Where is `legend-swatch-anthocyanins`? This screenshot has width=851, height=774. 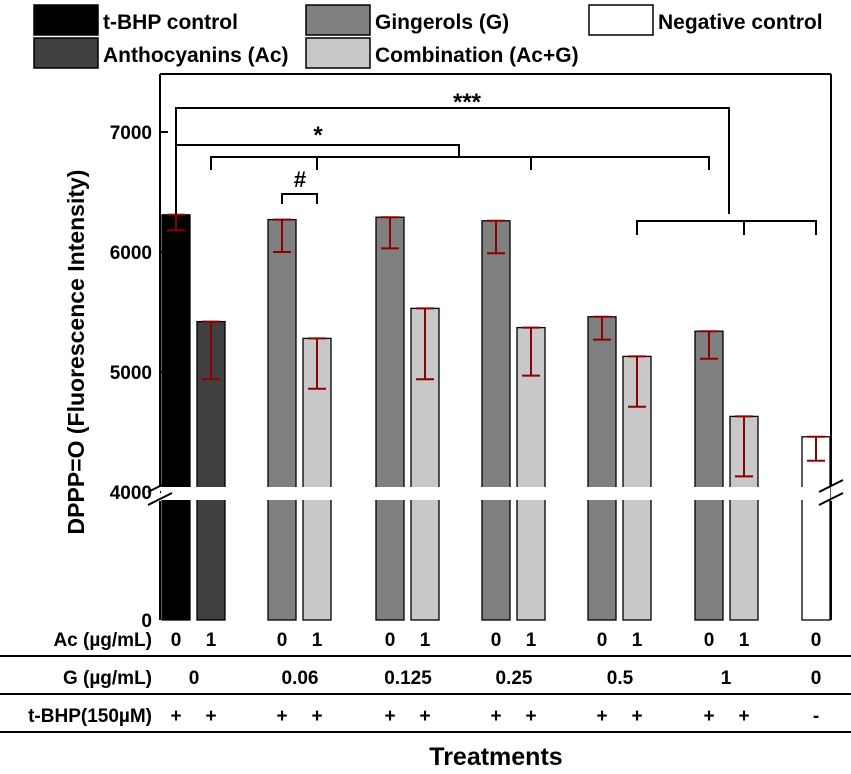 legend-swatch-anthocyanins is located at coordinates (66, 53).